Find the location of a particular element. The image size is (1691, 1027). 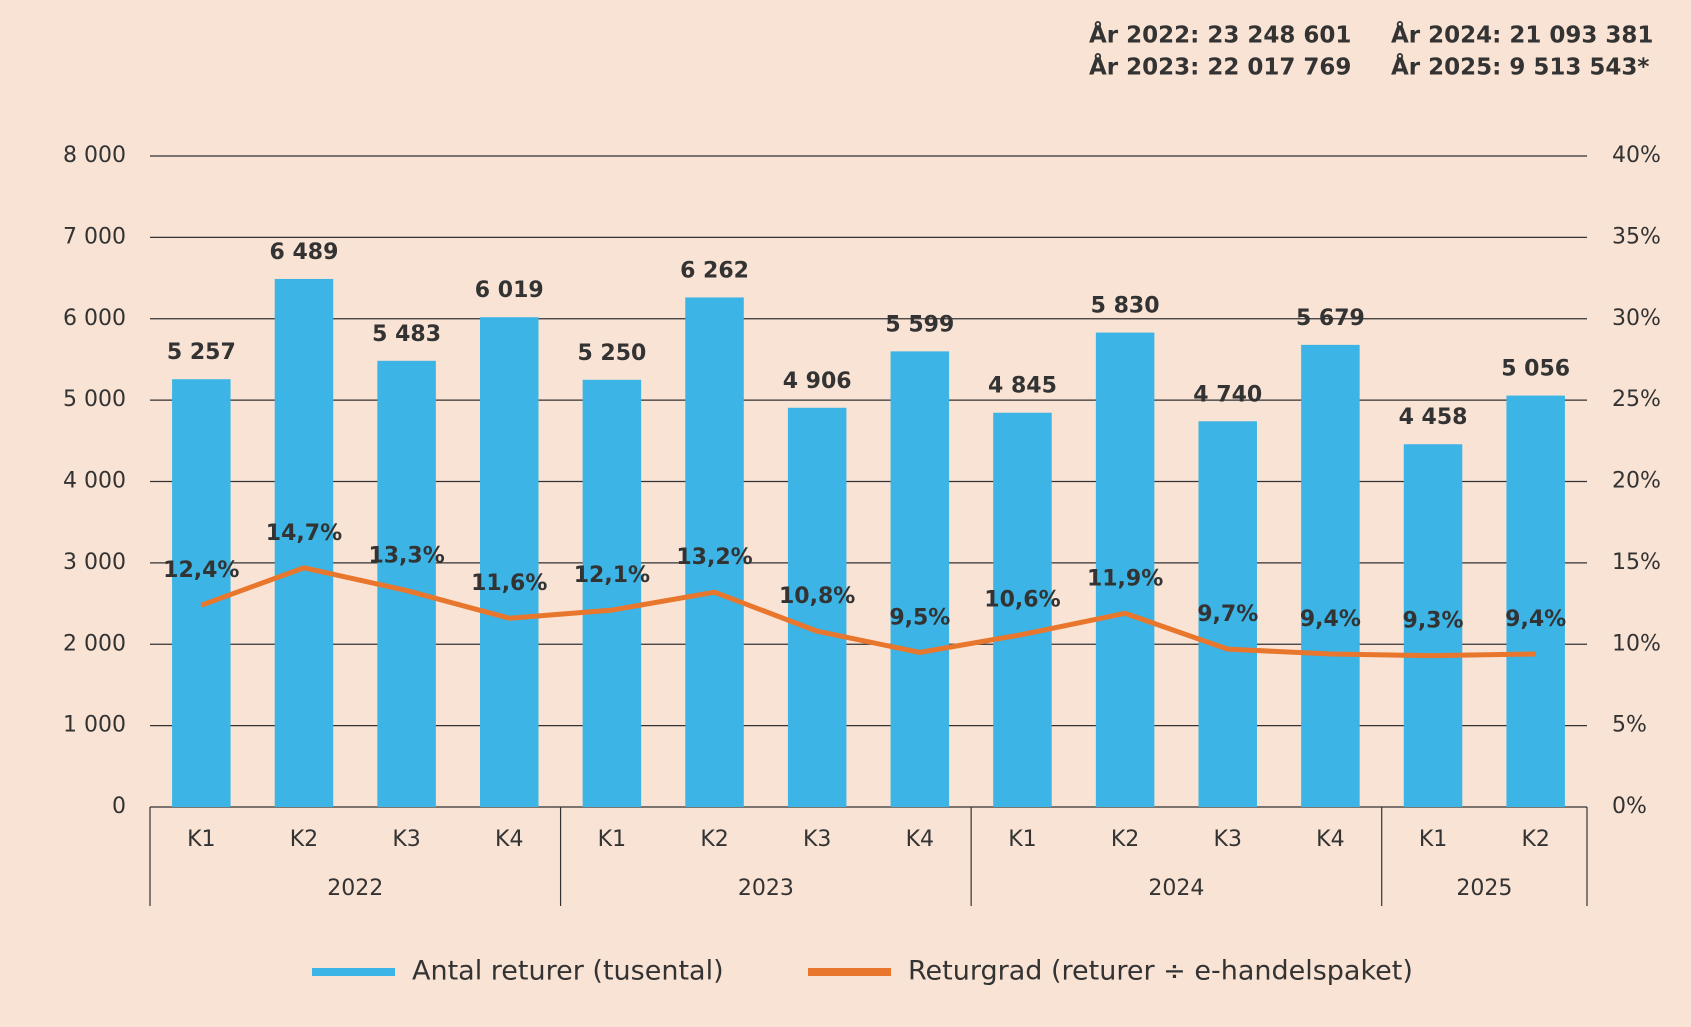

y-tick-label: 5 000 is located at coordinates (94, 399).